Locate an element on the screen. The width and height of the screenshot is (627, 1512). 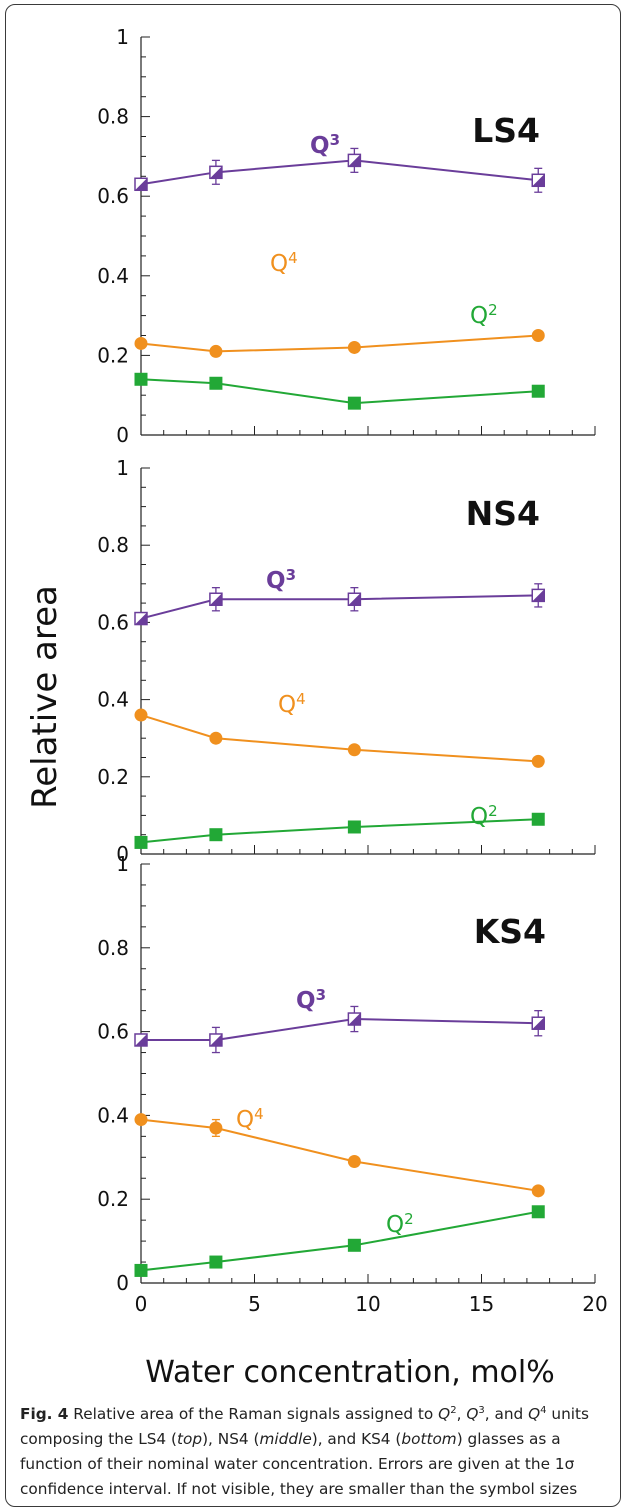
y-axis-label: Relative area is located at coordinates (45, 697).